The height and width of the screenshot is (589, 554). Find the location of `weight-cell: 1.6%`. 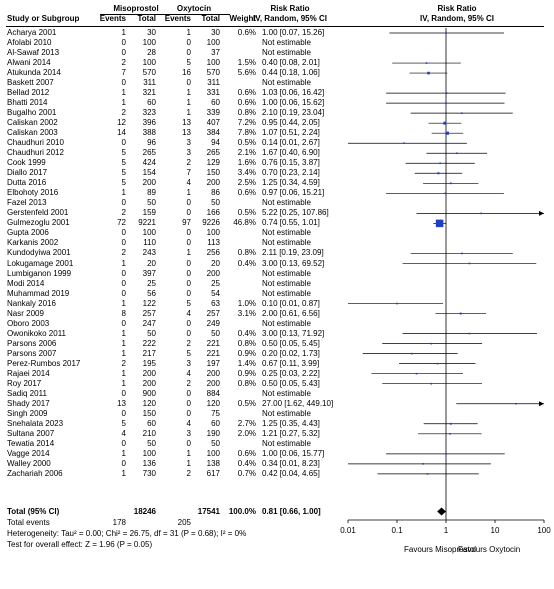

weight-cell: 1.6% is located at coordinates (246, 163).